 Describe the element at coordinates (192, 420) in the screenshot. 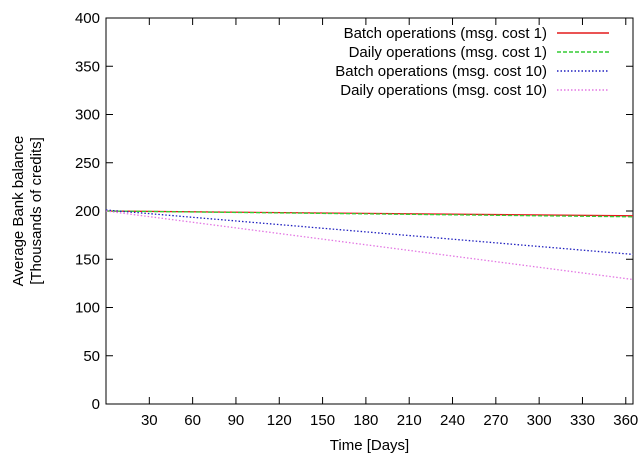

I see `x-tick-label: 60` at that location.